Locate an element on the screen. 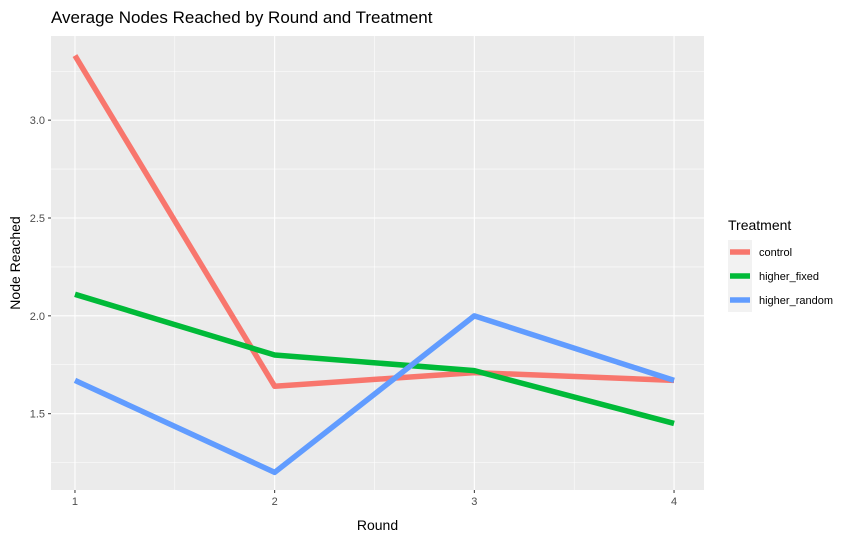 This screenshot has height=541, width=863. y-axis-title: Node Reached is located at coordinates (15, 262).